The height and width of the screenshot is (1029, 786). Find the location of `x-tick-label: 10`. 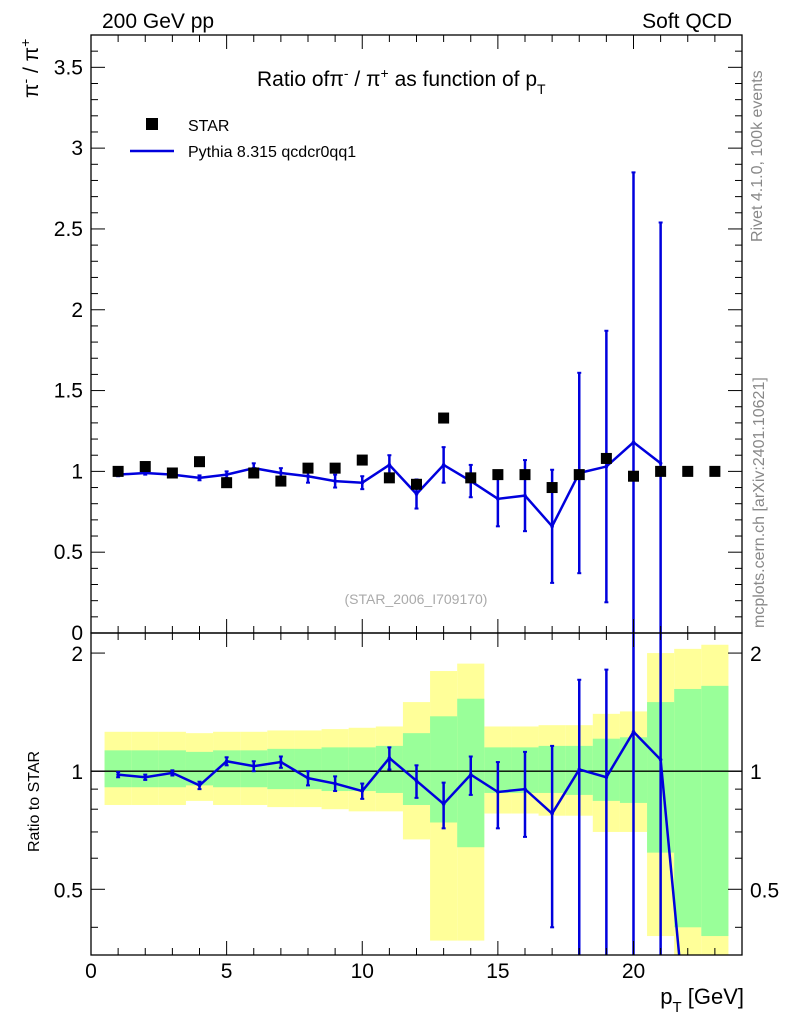

x-tick-label: 10 is located at coordinates (362, 971).